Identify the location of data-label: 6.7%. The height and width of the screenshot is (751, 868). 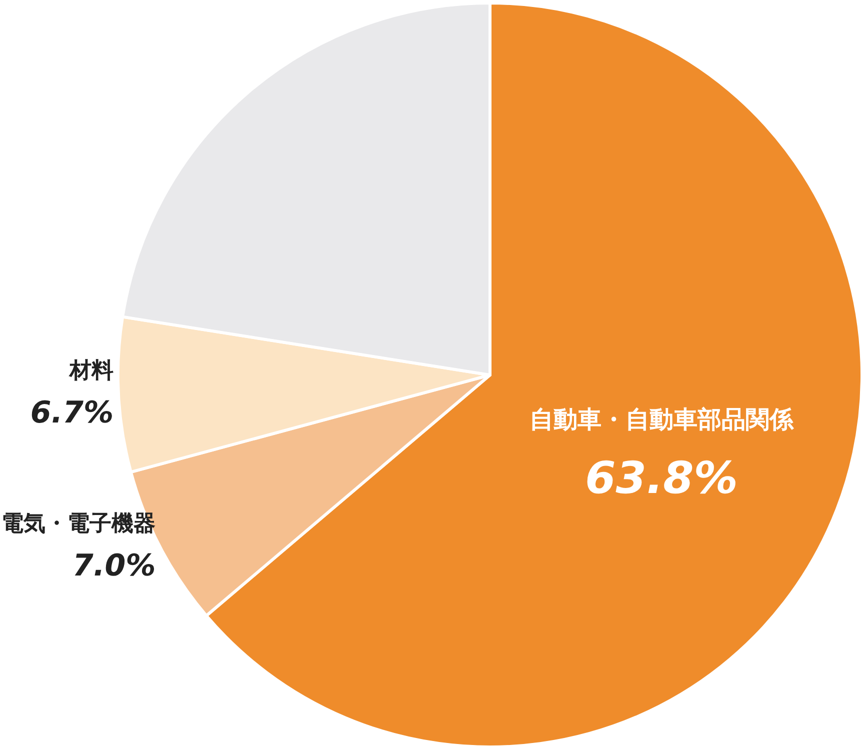
(72, 412).